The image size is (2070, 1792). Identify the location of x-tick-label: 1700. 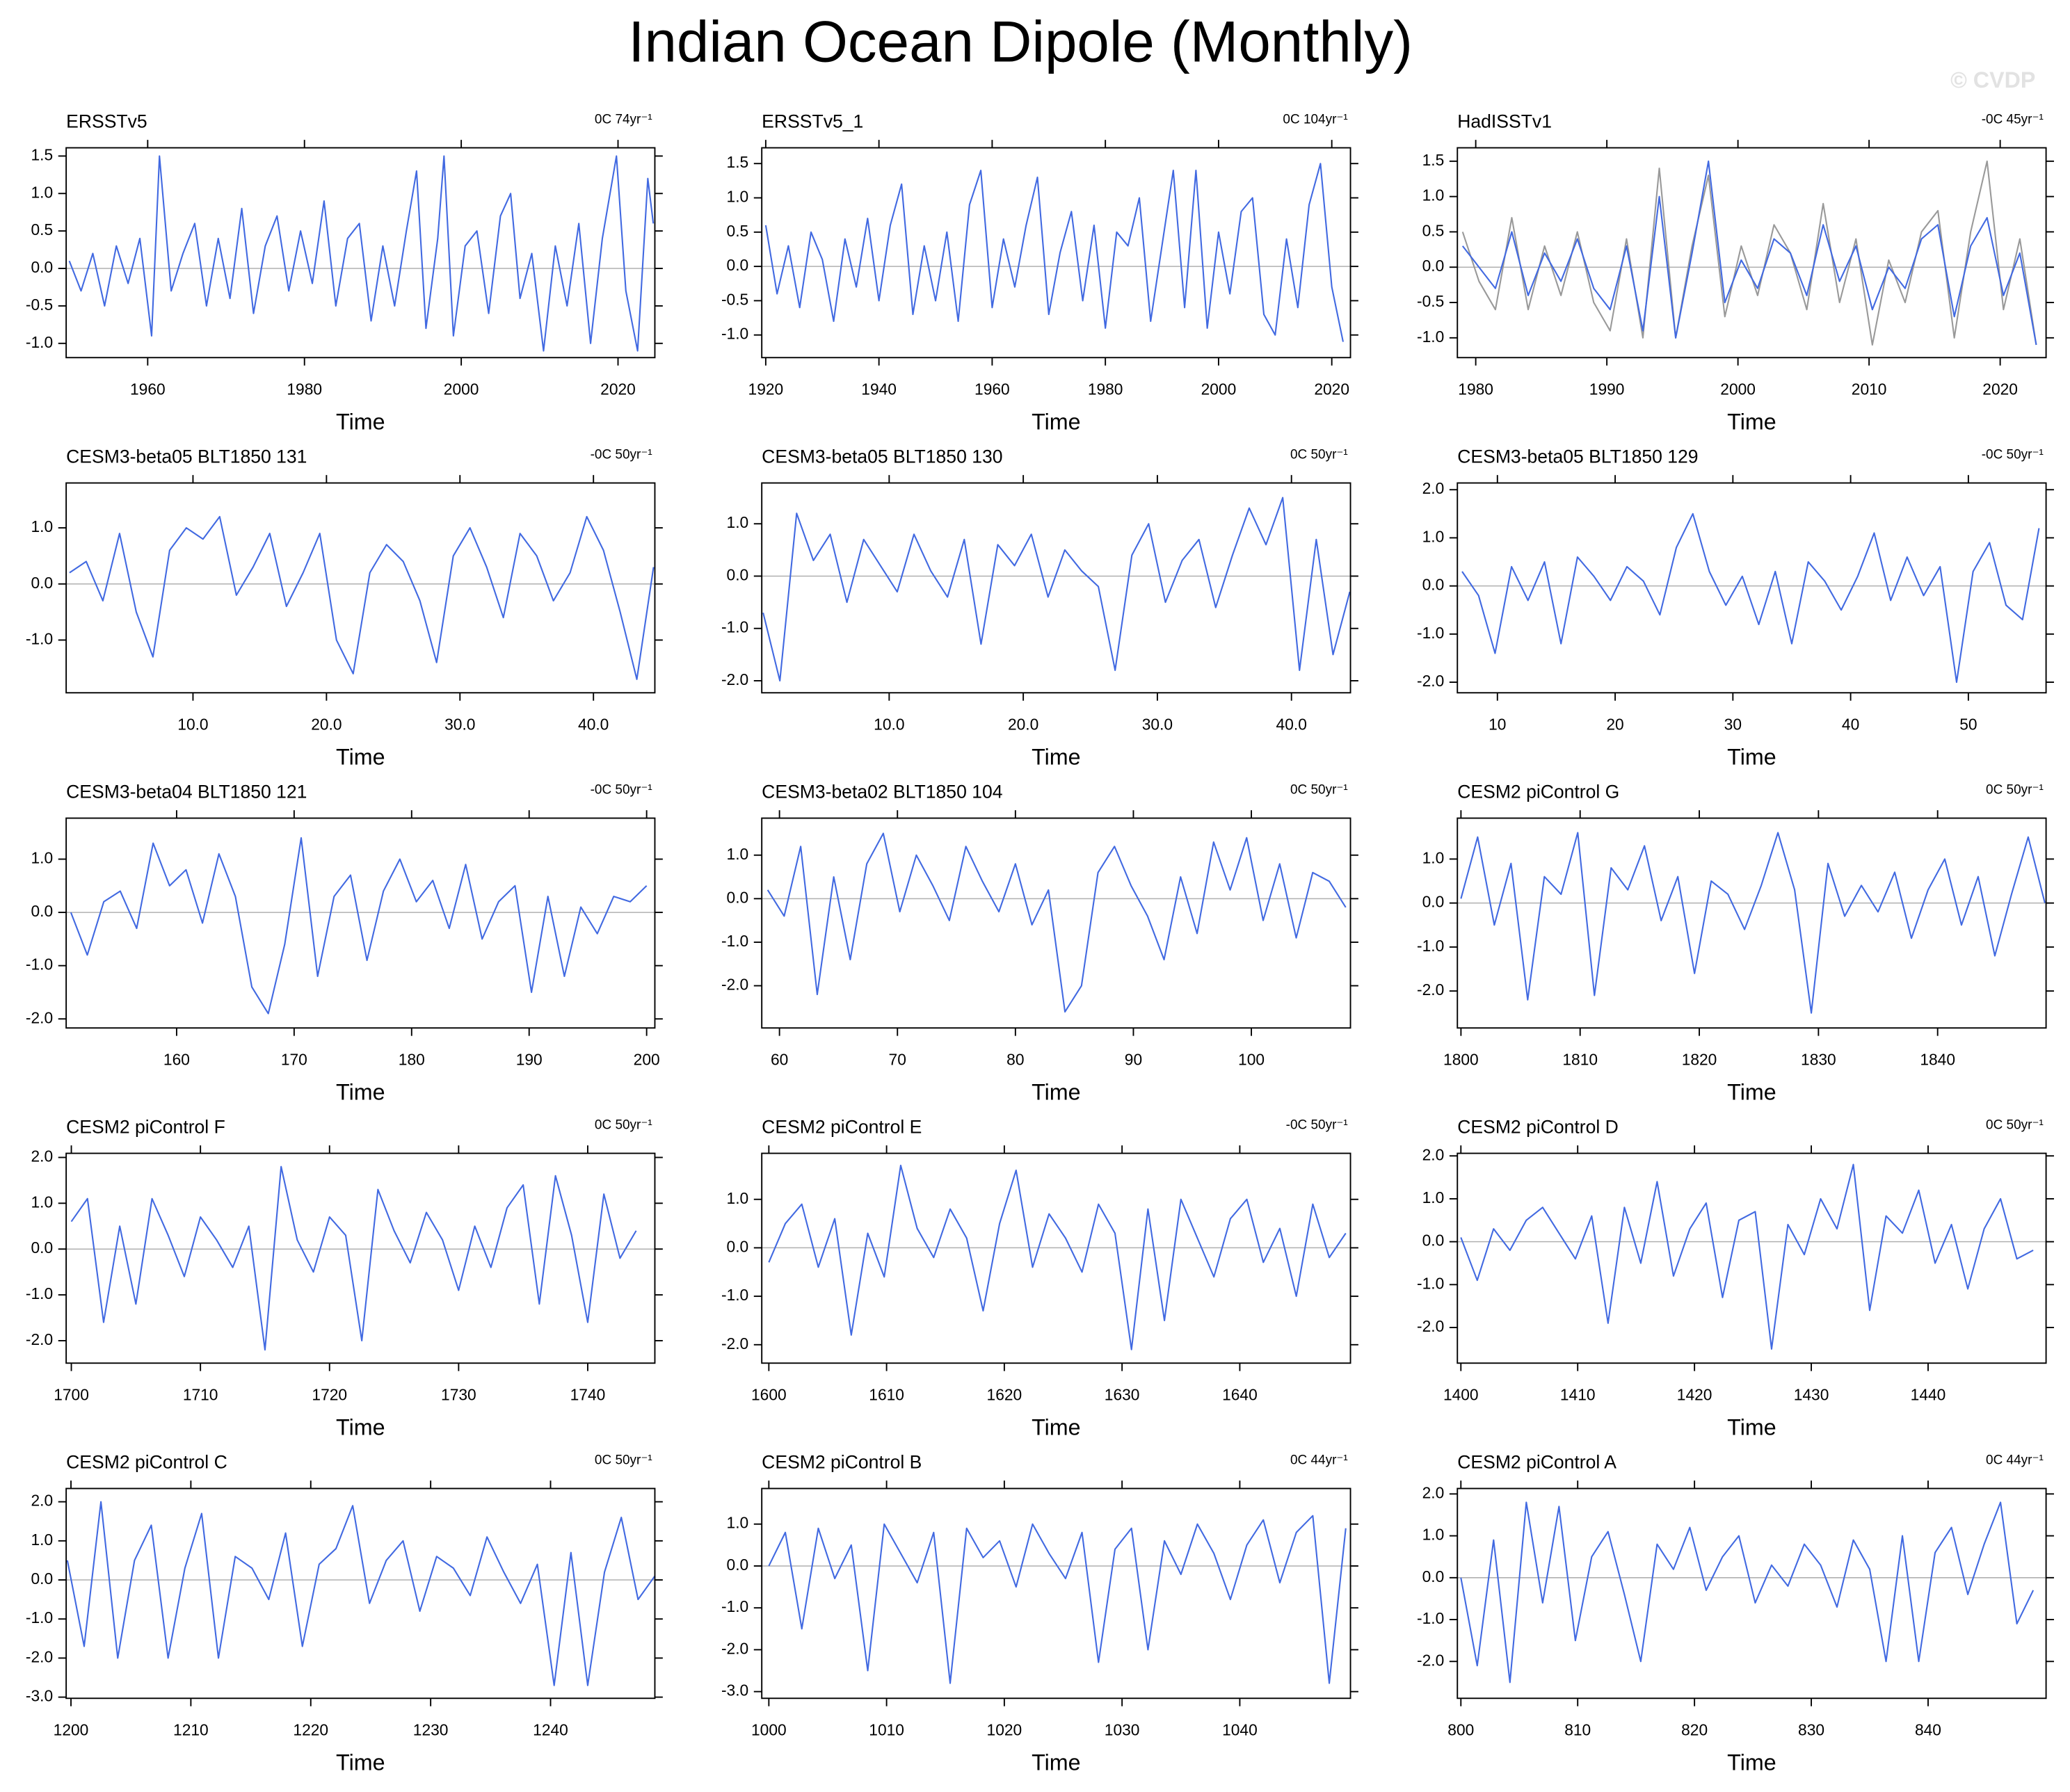
(71, 1395).